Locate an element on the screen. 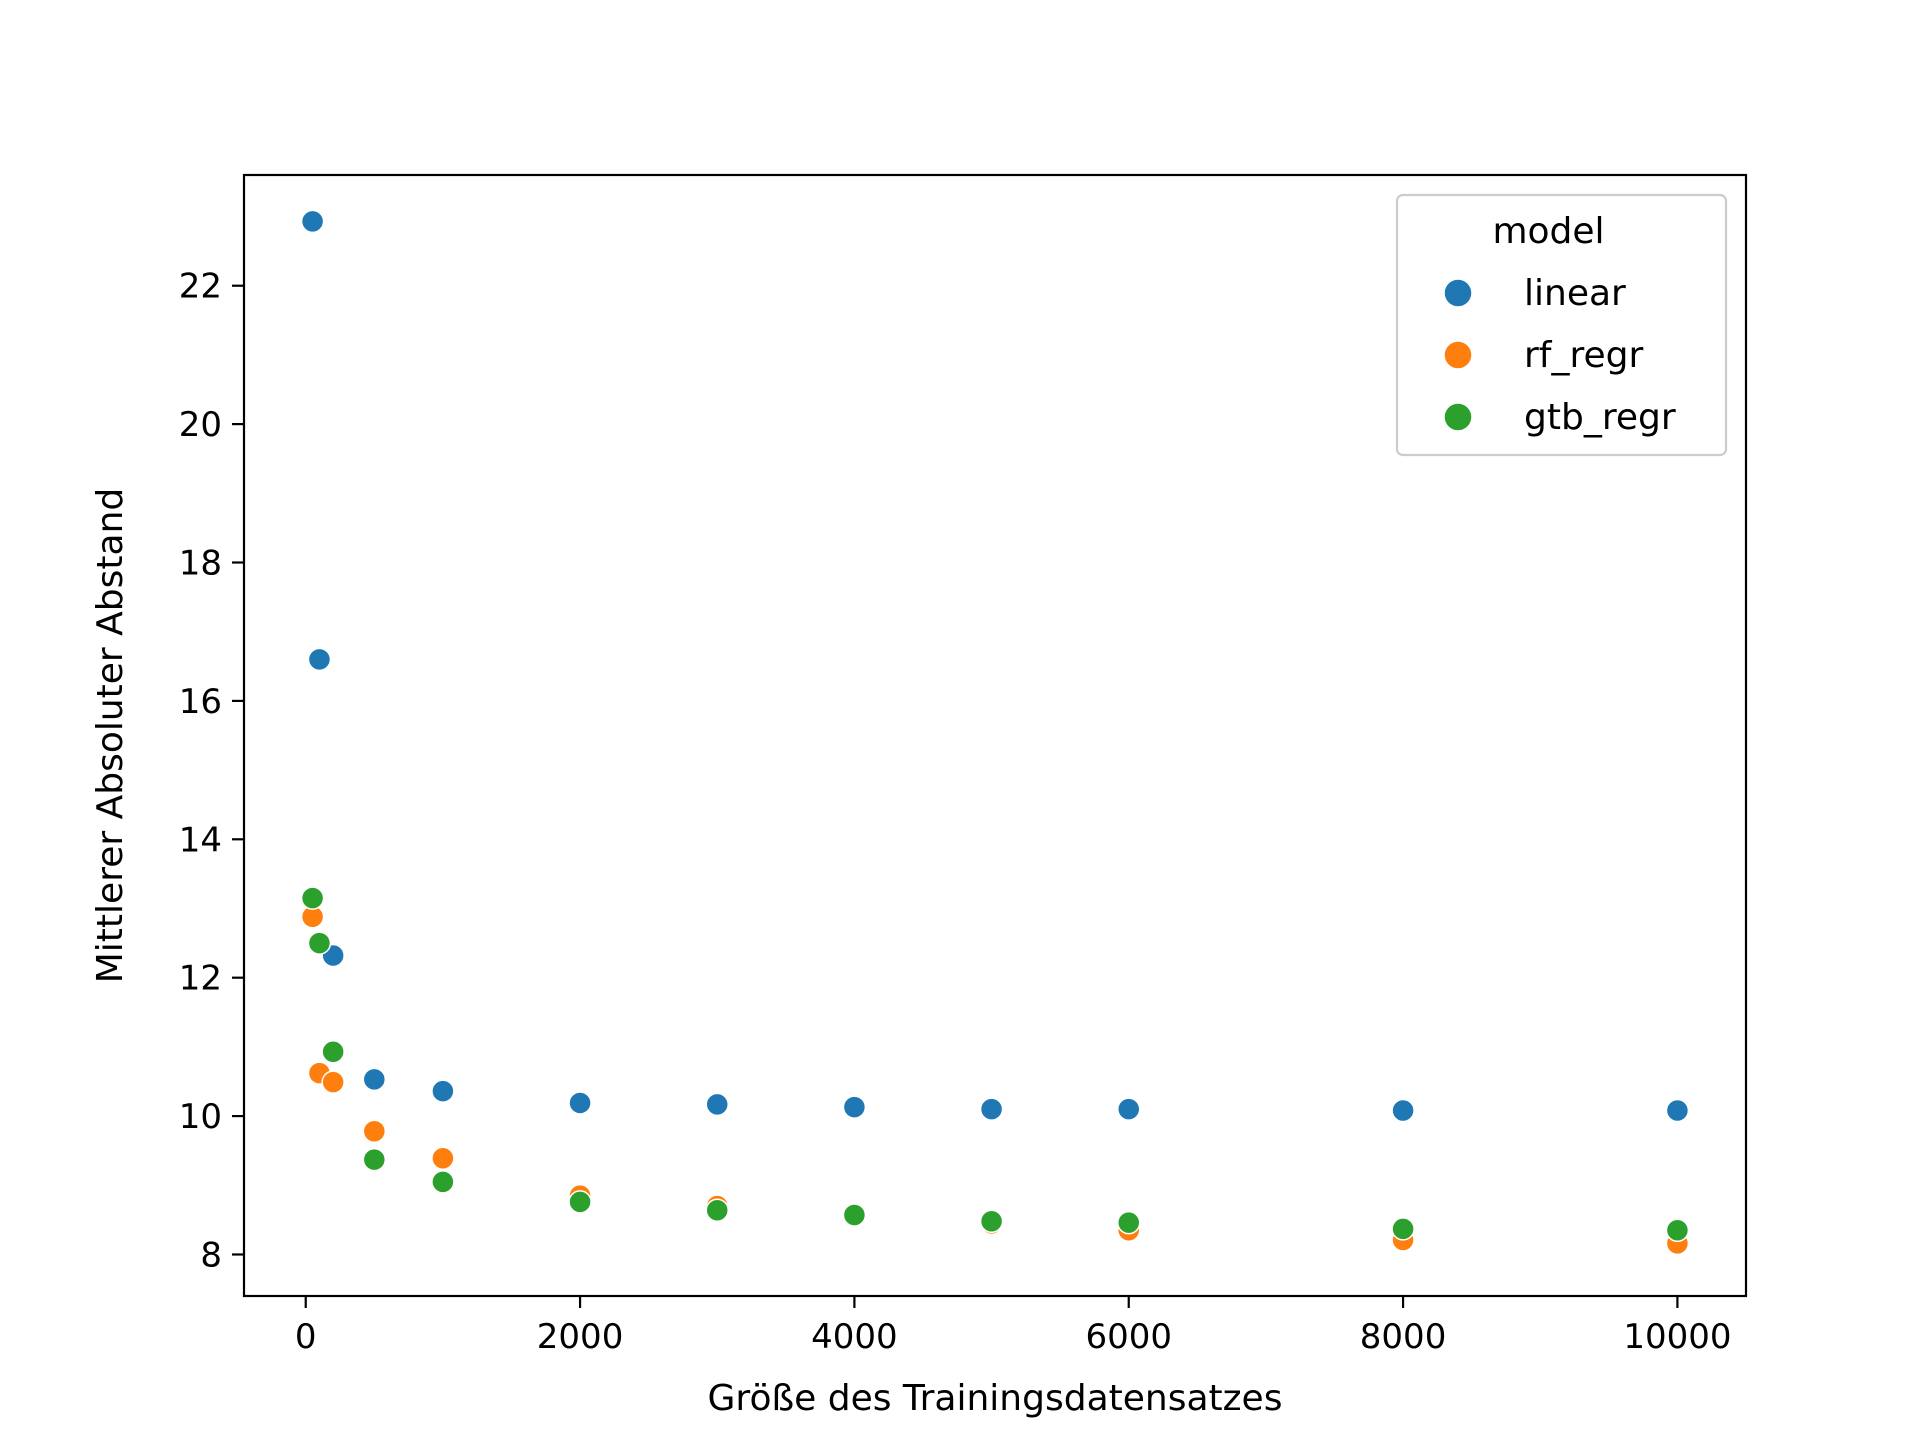 Image resolution: width=1920 pixels, height=1440 pixels. x-axis-label: Größe des Trainingsdatensatzes is located at coordinates (995, 1398).